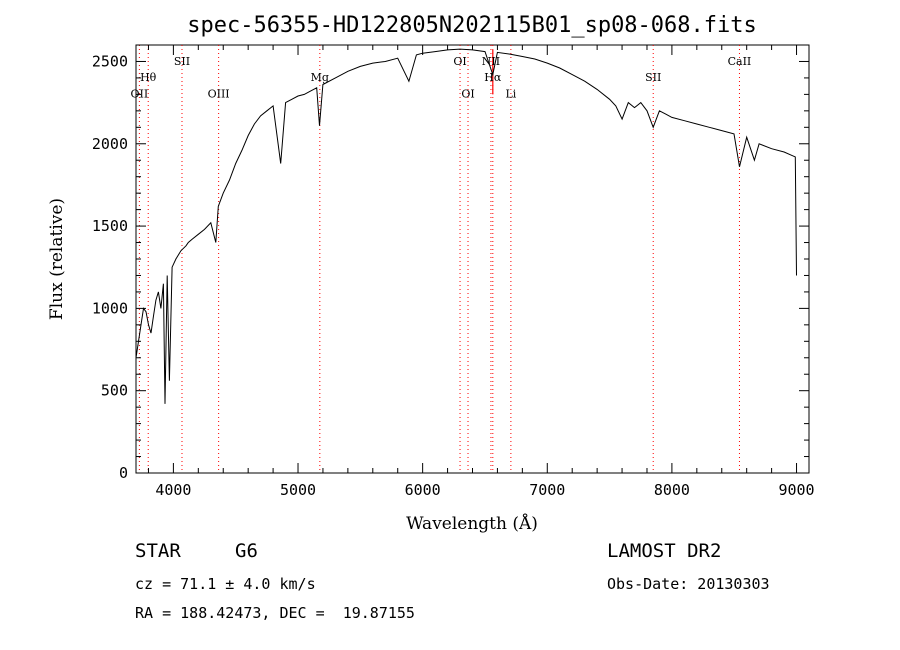 This screenshot has width=900, height=650. Describe the element at coordinates (320, 77) in the screenshot. I see `line-label-4: Mg` at that location.